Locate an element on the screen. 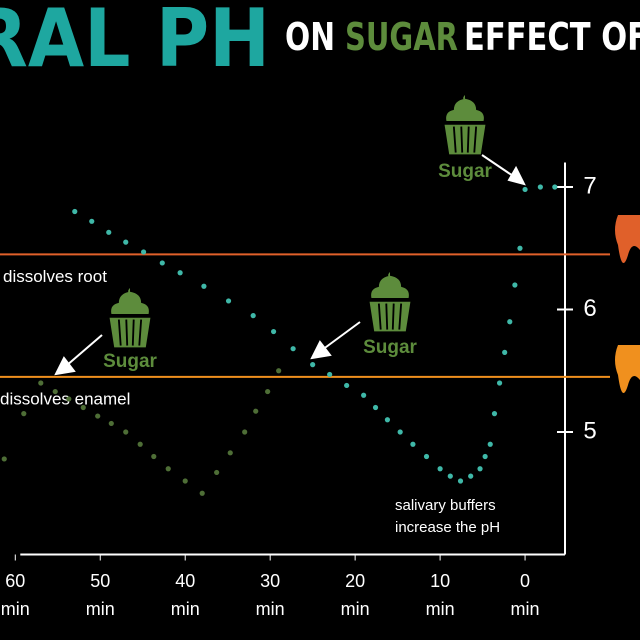  title-part: ON is located at coordinates (310, 37).